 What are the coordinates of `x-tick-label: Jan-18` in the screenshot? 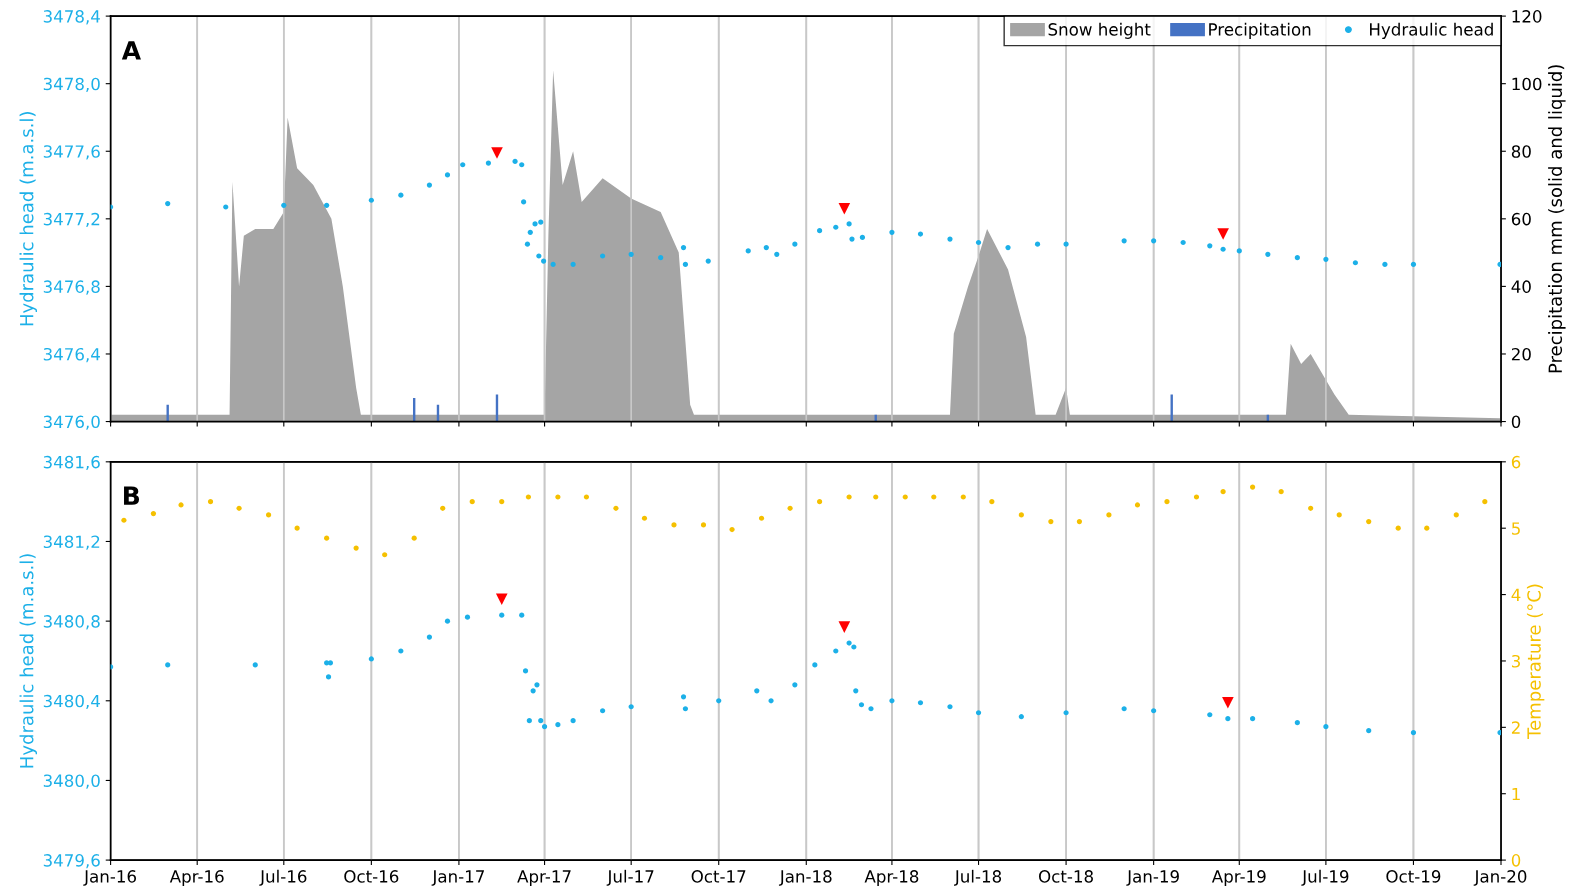 It's located at (805, 878).